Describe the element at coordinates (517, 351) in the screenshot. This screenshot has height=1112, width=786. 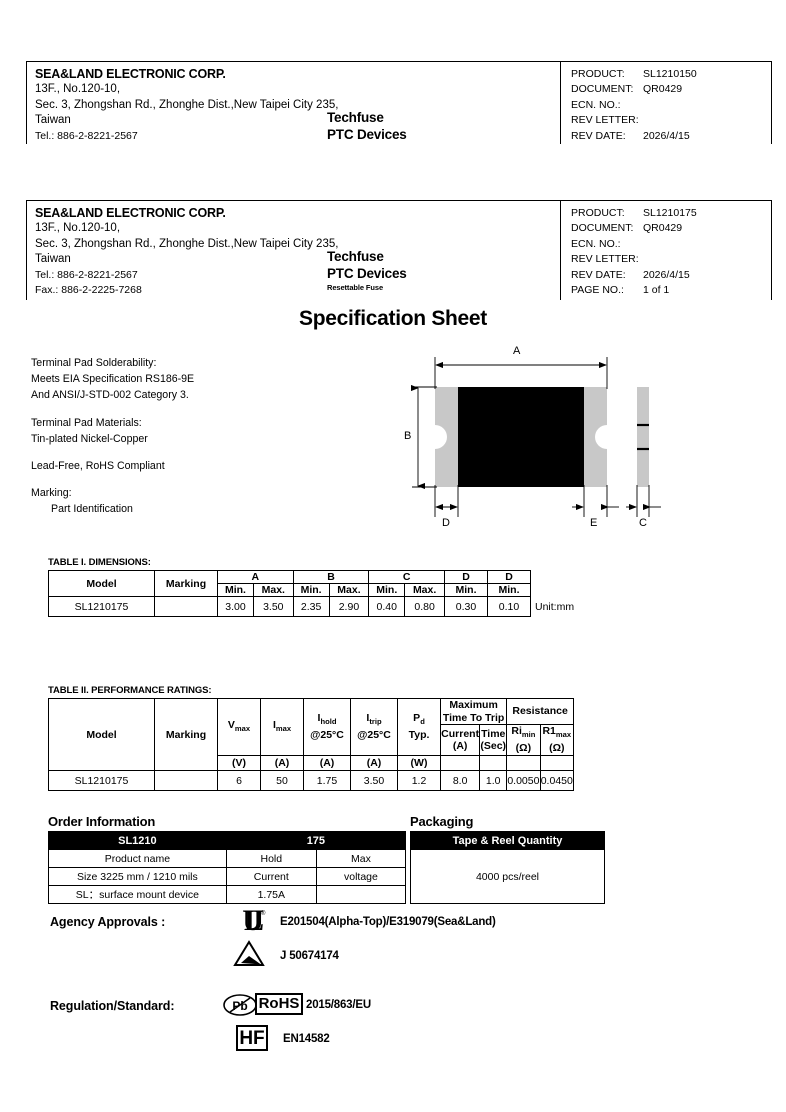
I see `dim-label-a: A` at that location.